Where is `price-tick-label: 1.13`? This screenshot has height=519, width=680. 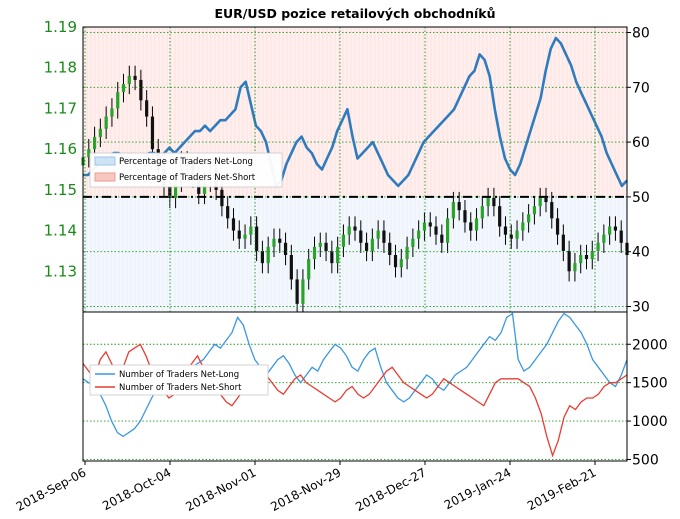 price-tick-label: 1.13 is located at coordinates (60, 271).